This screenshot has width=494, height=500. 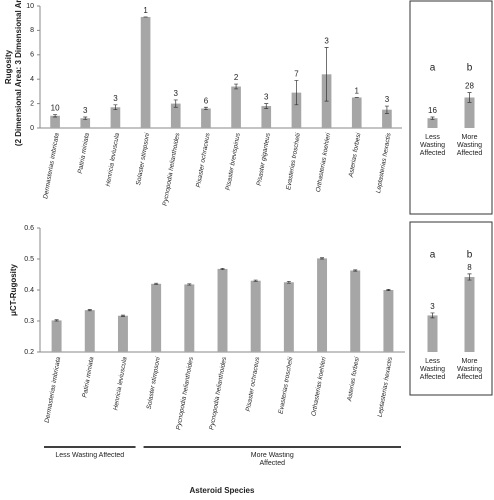 What do you see at coordinates (113, 159) in the screenshot?
I see `x-tick-label: Henricia leviuscula` at bounding box center [113, 159].